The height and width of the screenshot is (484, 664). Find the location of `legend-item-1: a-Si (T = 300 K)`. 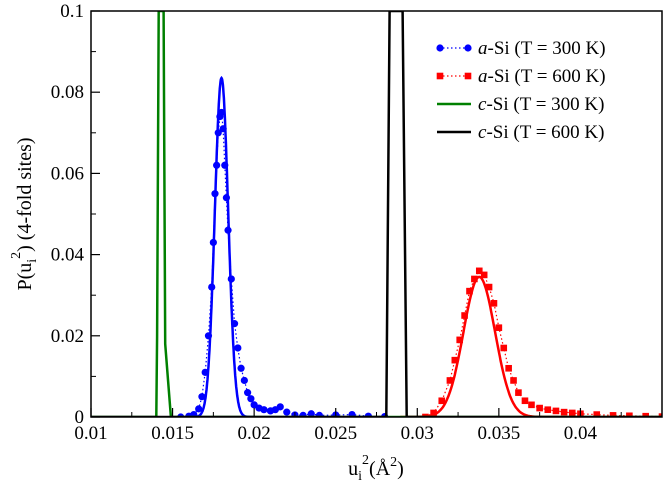

legend-item-1: a-Si (T = 300 K) is located at coordinates (521, 48).